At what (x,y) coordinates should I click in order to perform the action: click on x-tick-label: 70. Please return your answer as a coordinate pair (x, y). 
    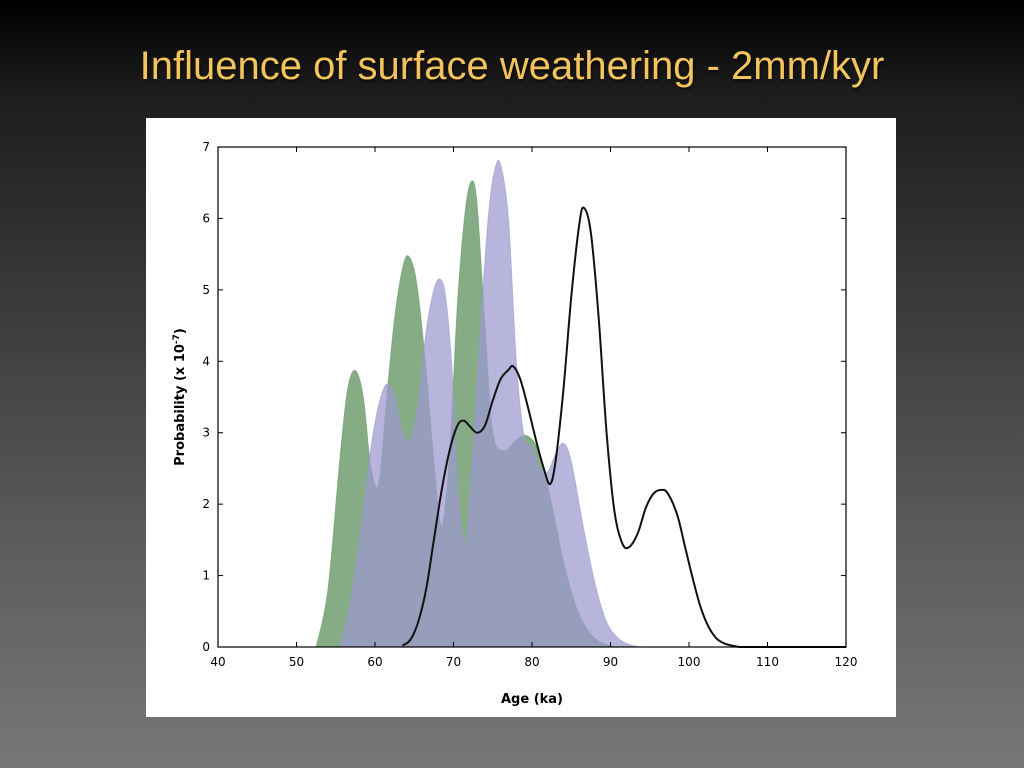
    Looking at the image, I should click on (453, 662).